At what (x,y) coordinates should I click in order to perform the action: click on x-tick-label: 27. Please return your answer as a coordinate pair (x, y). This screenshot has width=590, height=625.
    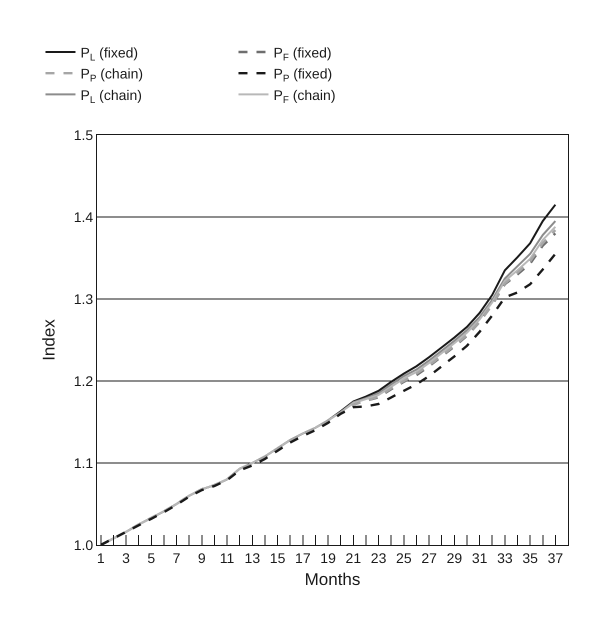
    Looking at the image, I should click on (429, 558).